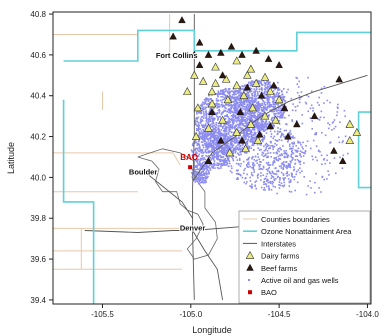  I want to click on beef-farm-marker, so click(173, 36).